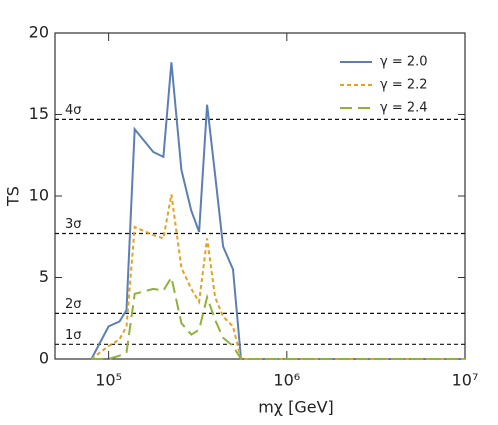 Image resolution: width=498 pixels, height=425 pixels. Describe the element at coordinates (73, 304) in the screenshot. I see `reference-label: 2σ` at that location.